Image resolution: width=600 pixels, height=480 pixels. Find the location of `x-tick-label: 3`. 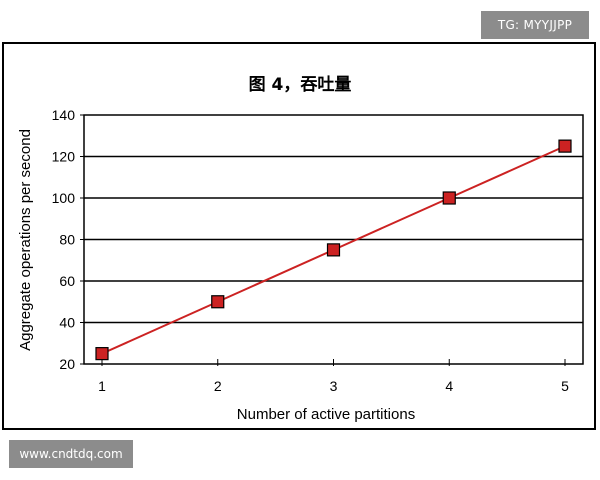

x-tick-label: 3 is located at coordinates (334, 386).